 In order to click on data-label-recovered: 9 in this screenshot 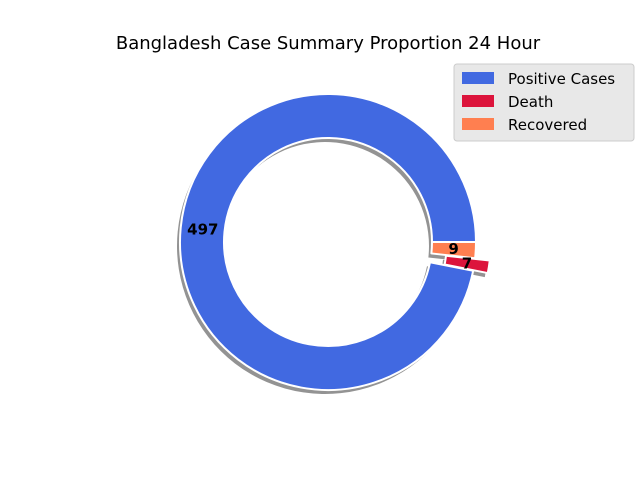, I will do `click(453, 249)`.